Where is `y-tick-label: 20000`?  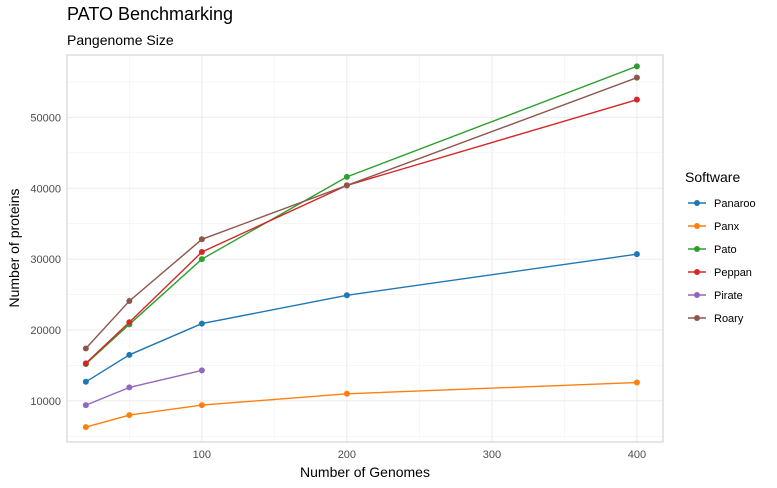 y-tick-label: 20000 is located at coordinates (45, 331).